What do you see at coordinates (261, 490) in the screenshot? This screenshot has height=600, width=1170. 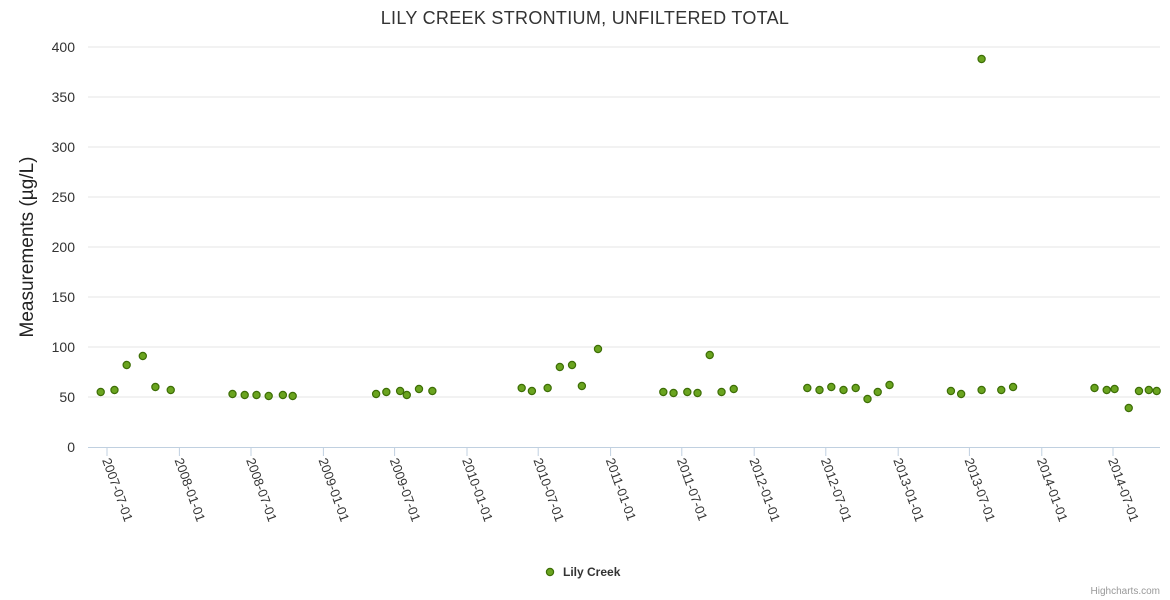 I see `x-tick-label: 2008-07-01` at bounding box center [261, 490].